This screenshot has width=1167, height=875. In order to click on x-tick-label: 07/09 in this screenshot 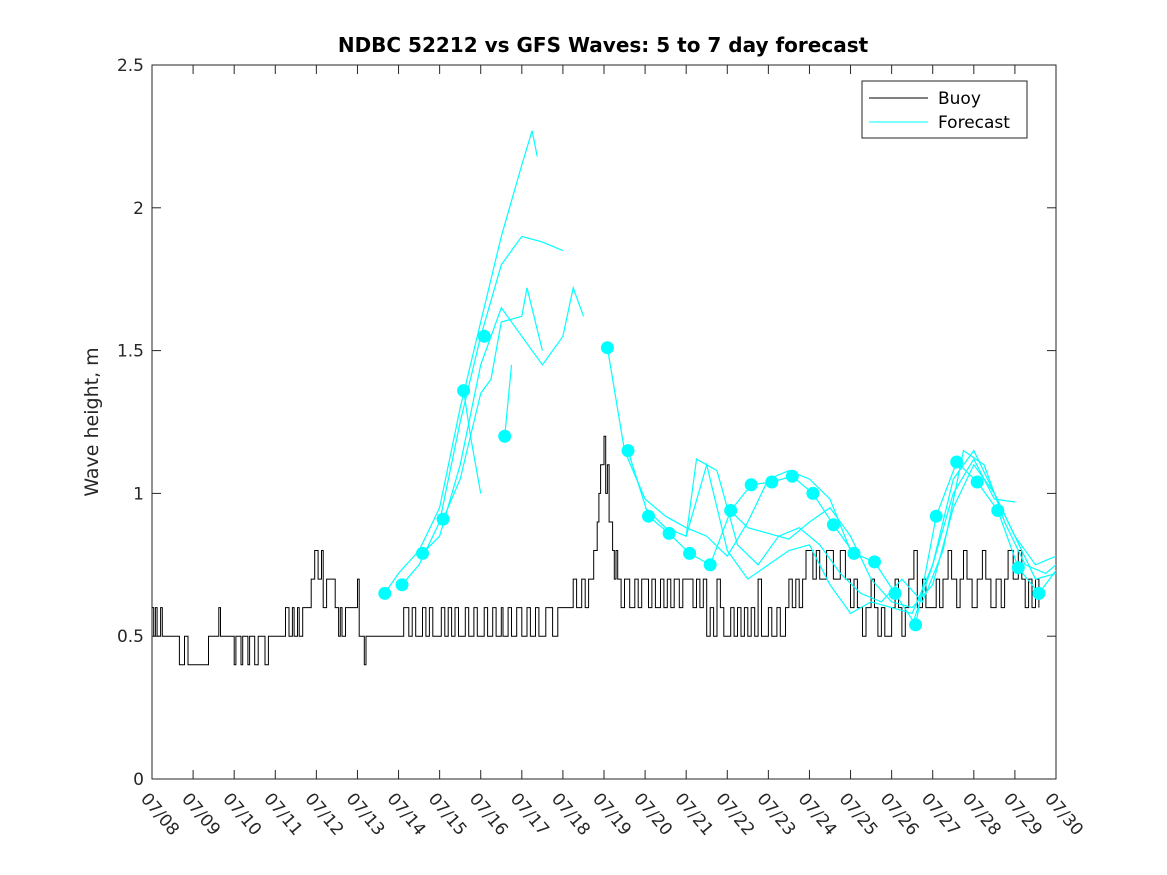, I will do `click(200, 814)`.